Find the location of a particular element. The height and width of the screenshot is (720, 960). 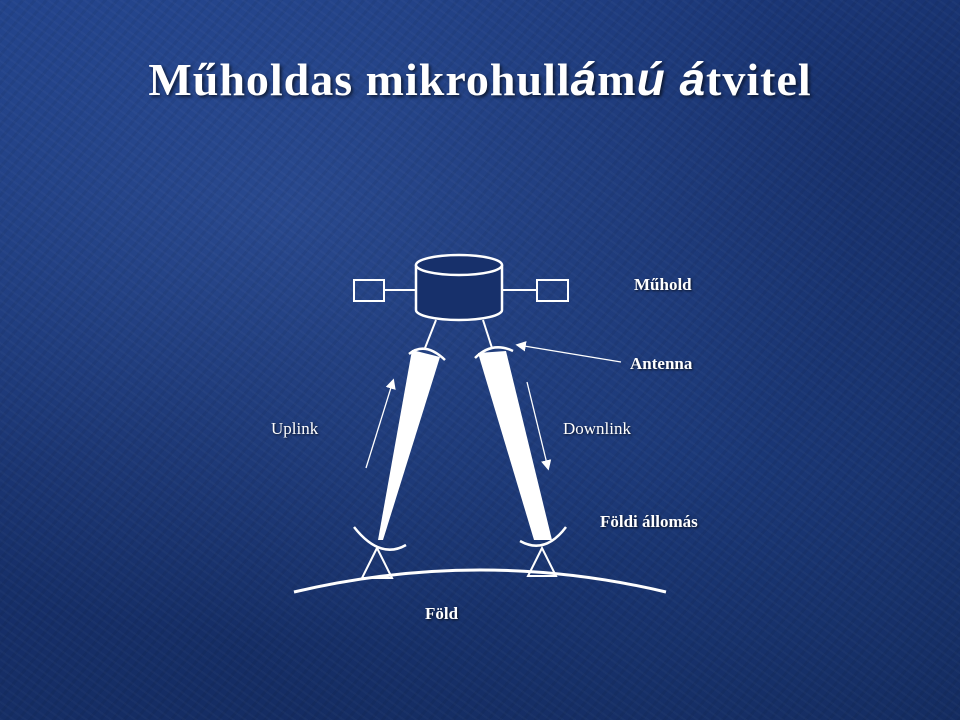

solar-panel-right is located at coordinates (536, 290).